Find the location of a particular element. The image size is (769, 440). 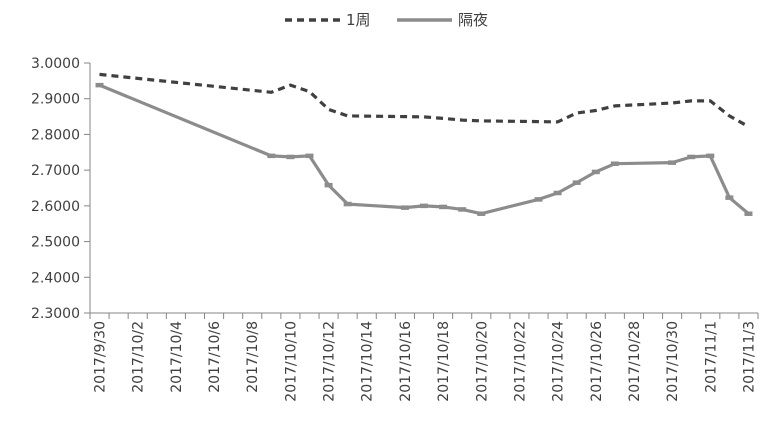

legend-label-2: 隔夜 is located at coordinates (473, 20).